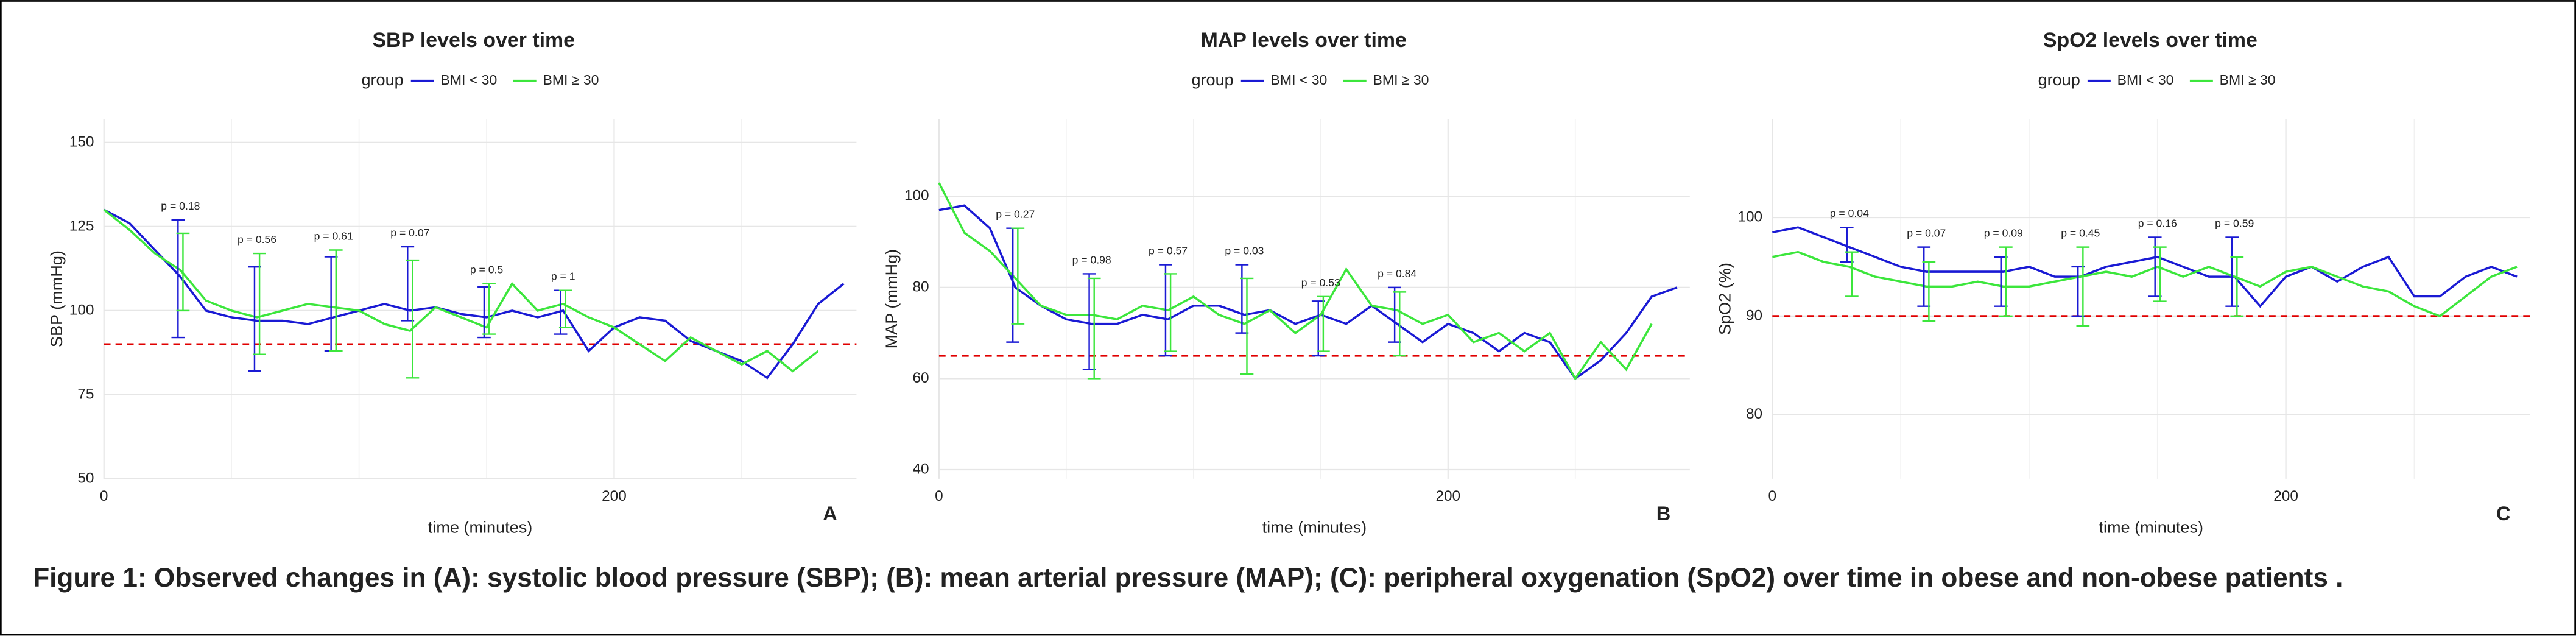  Describe the element at coordinates (2234, 223) in the screenshot. I see `p-value-label: p = 0.59` at that location.